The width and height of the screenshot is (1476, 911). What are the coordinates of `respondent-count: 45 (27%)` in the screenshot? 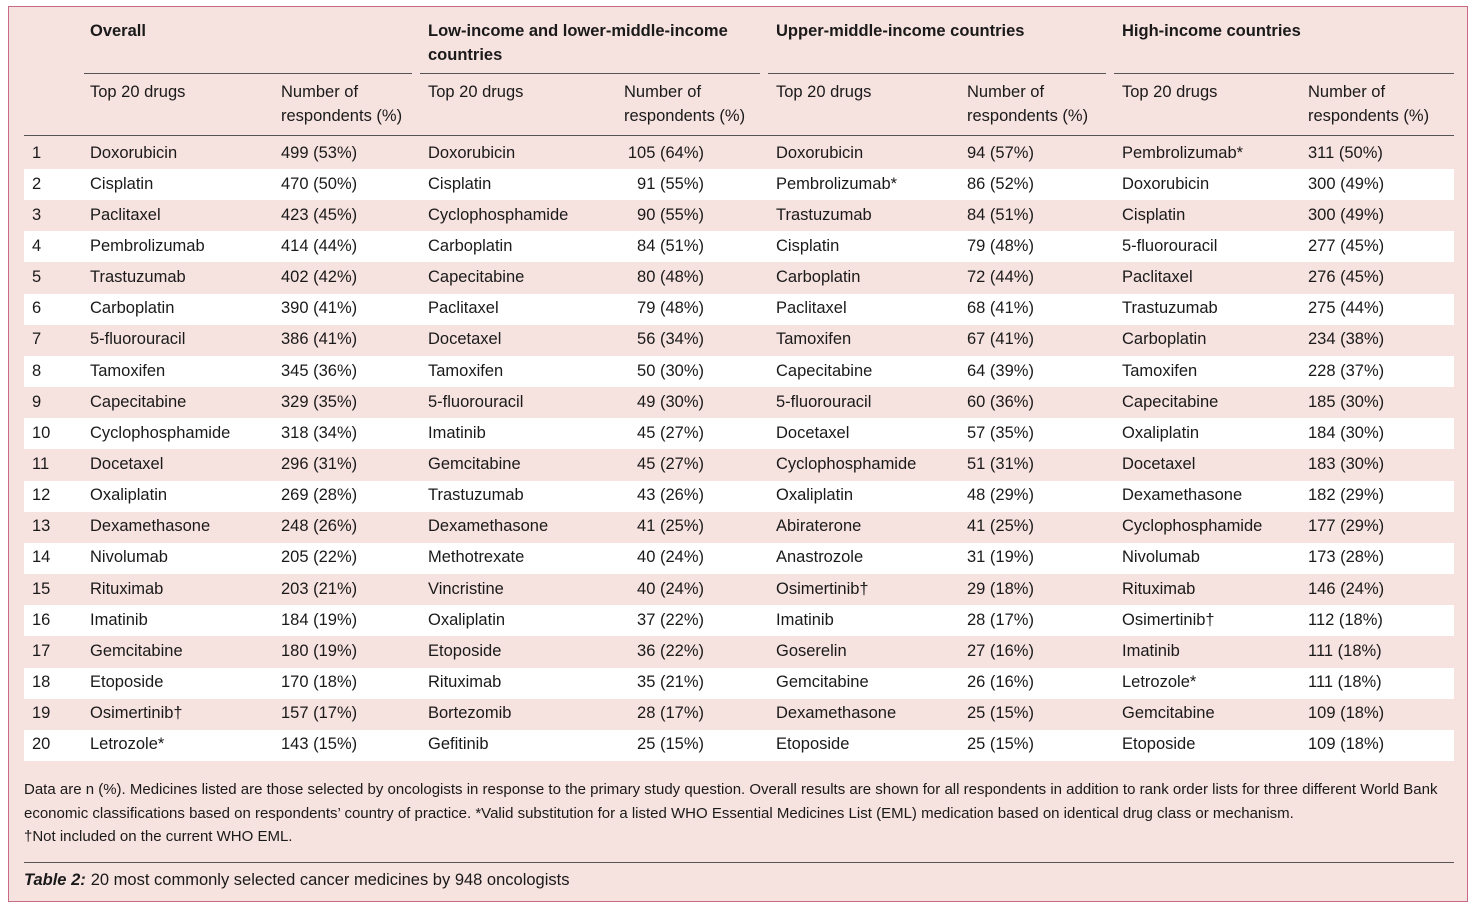 It's located at (670, 464).